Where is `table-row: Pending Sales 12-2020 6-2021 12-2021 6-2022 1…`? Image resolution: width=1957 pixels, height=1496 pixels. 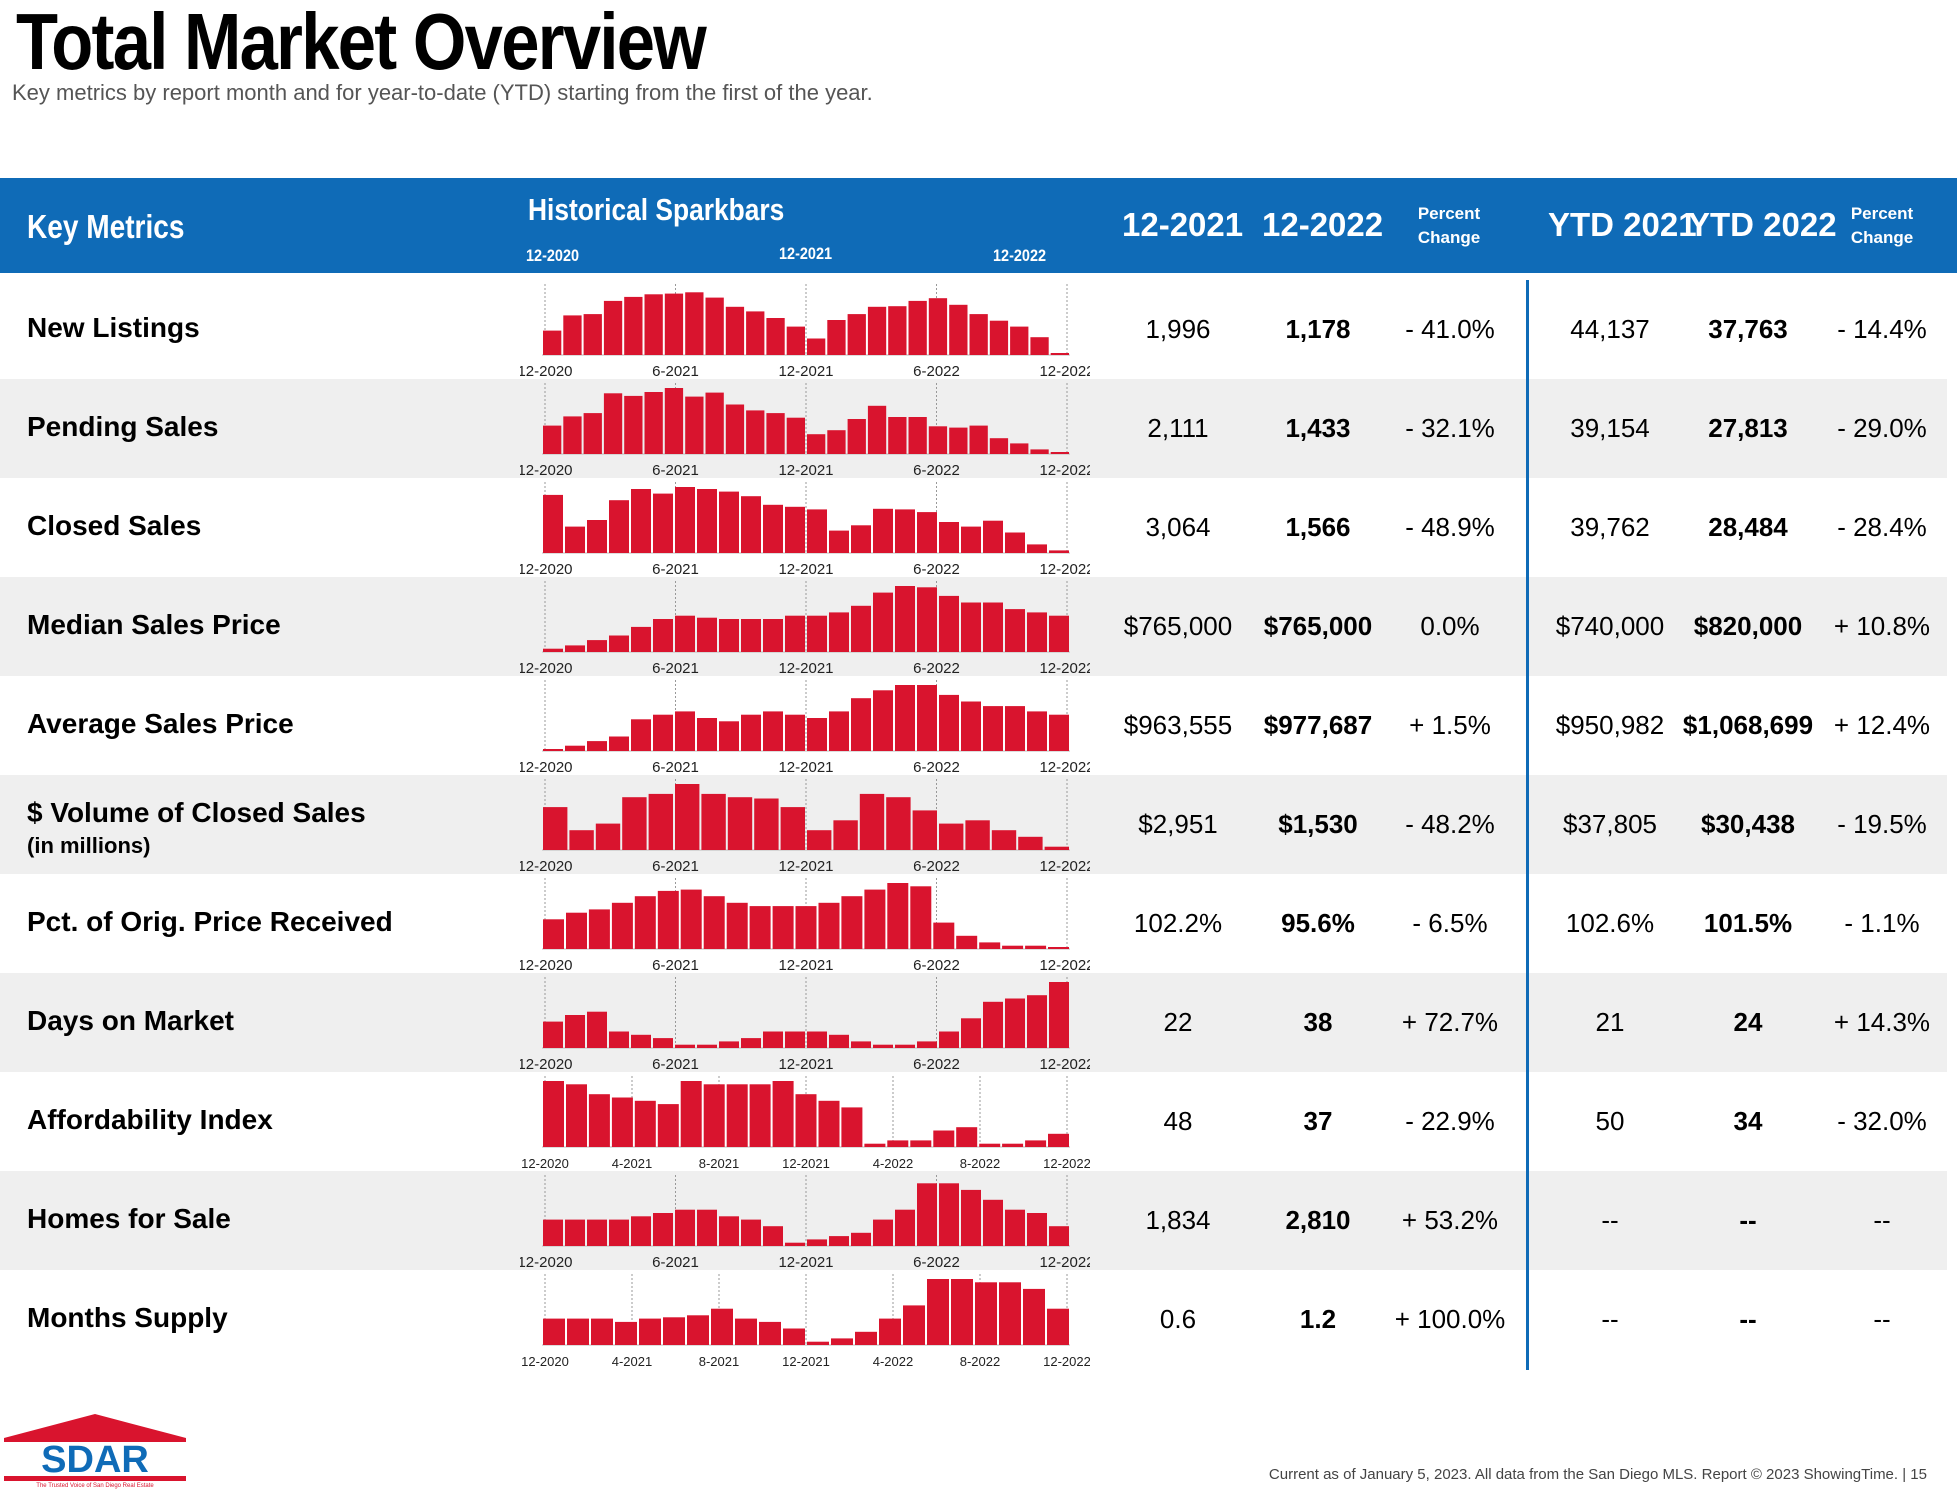
table-row: Pending Sales 12-2020 6-2021 12-2021 6-2022 1… is located at coordinates (973, 428).